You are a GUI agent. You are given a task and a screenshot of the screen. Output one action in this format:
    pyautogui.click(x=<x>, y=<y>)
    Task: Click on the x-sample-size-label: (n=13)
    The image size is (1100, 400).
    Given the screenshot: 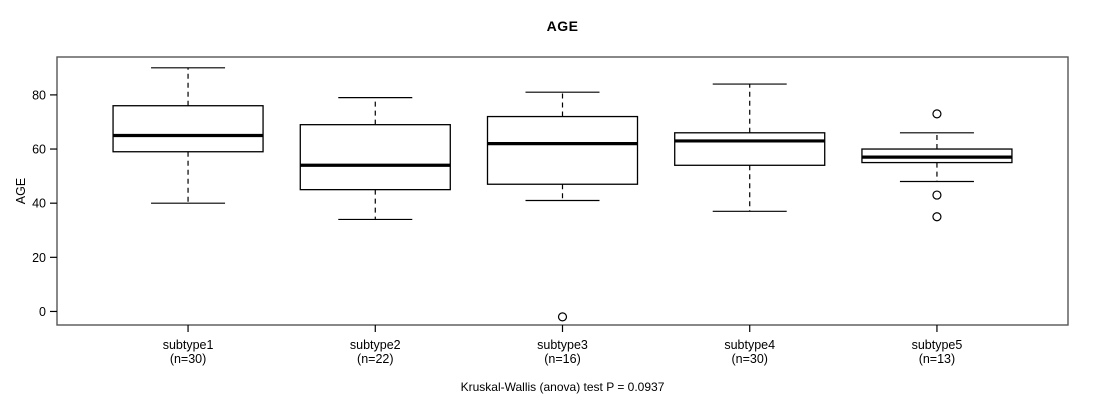 What is the action you would take?
    pyautogui.click(x=937, y=359)
    